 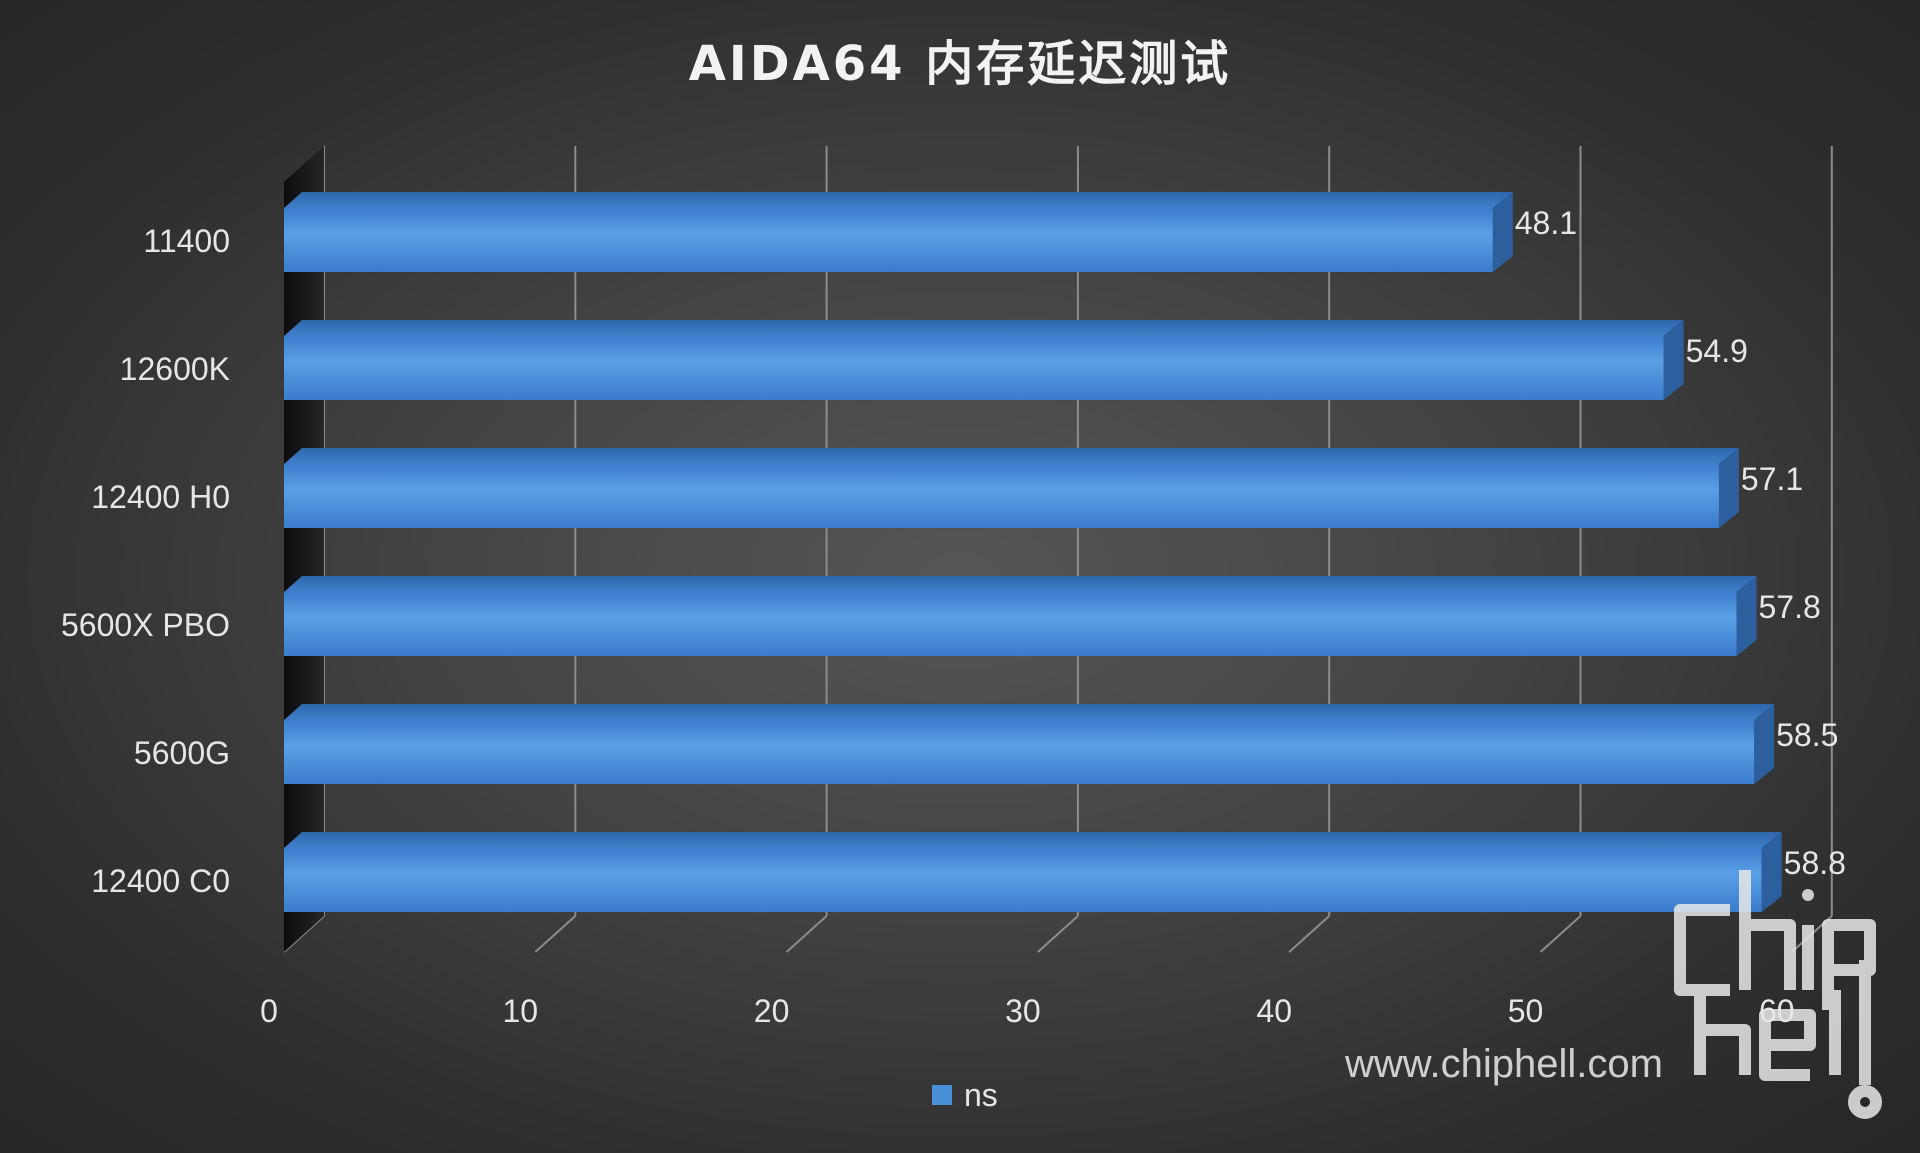 I want to click on legend-swatch, so click(x=942, y=1095).